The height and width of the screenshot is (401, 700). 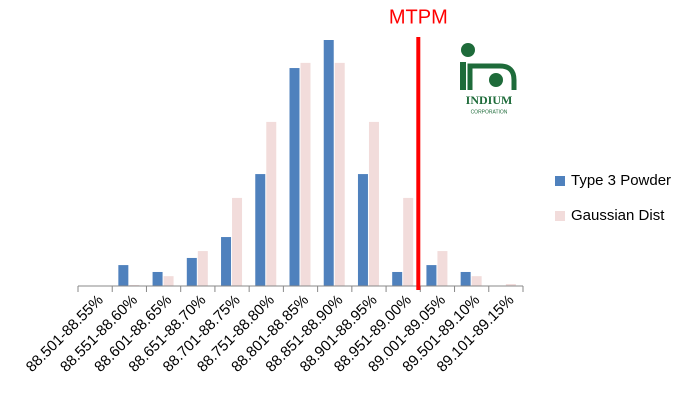 I want to click on logo-bar, so click(x=463, y=76).